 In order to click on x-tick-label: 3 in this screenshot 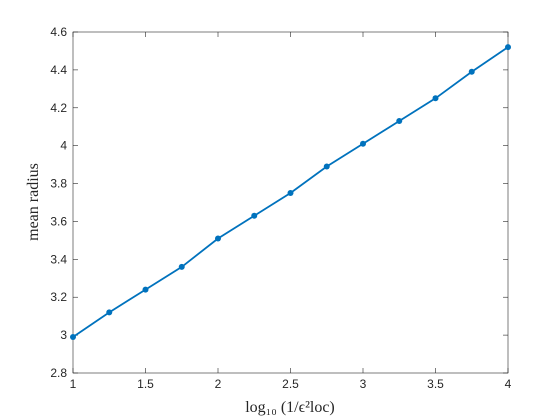, I will do `click(363, 384)`.